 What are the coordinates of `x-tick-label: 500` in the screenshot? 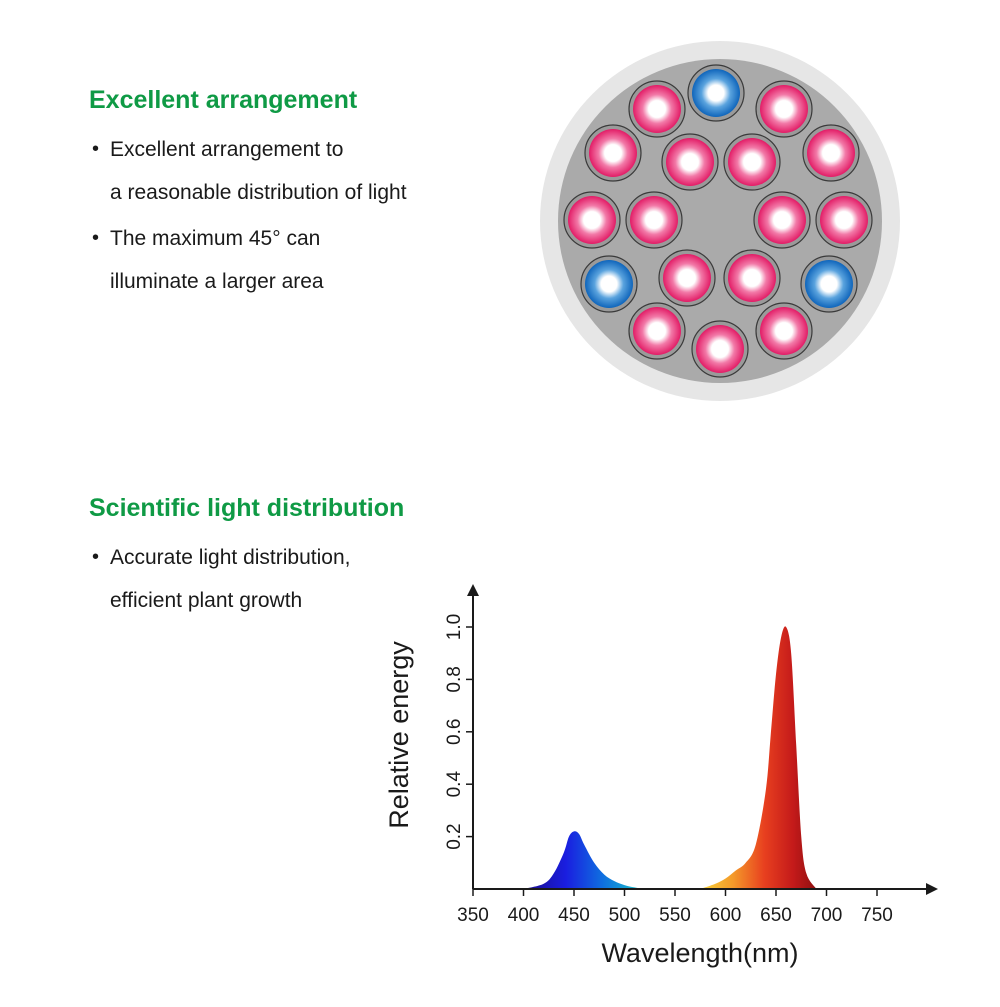 It's located at (625, 915).